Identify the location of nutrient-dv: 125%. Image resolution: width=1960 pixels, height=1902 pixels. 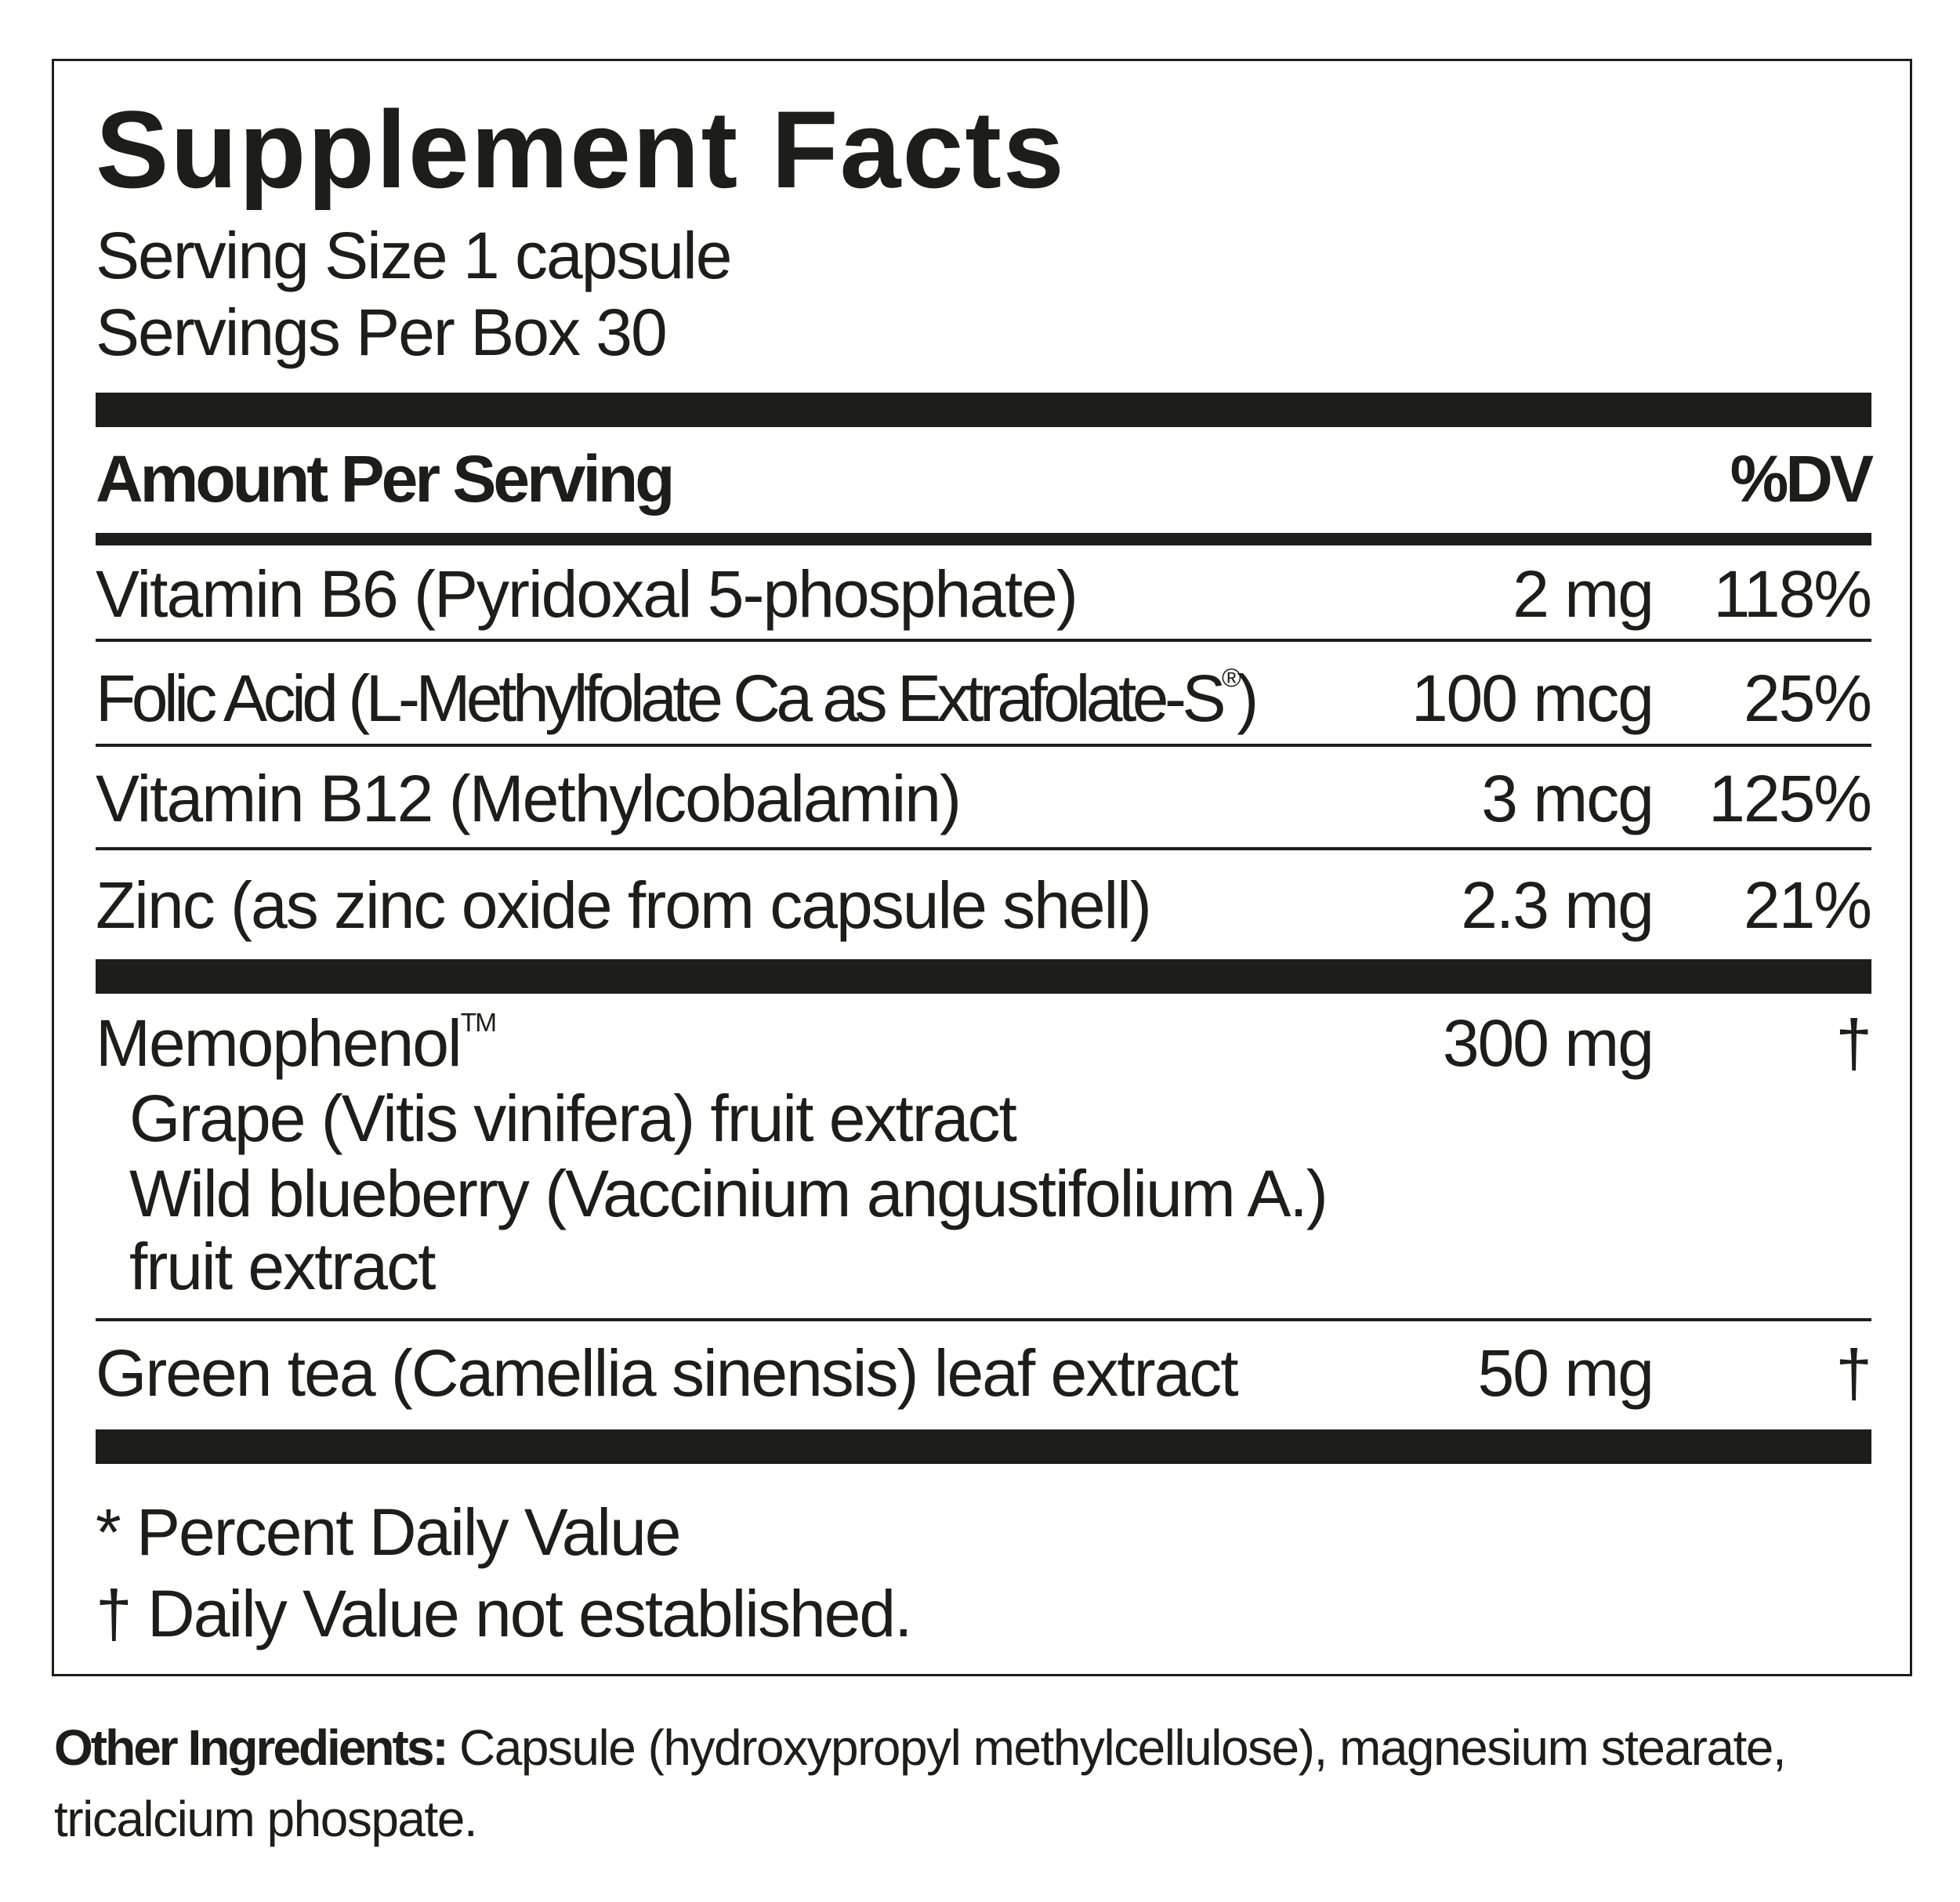
(1790, 799).